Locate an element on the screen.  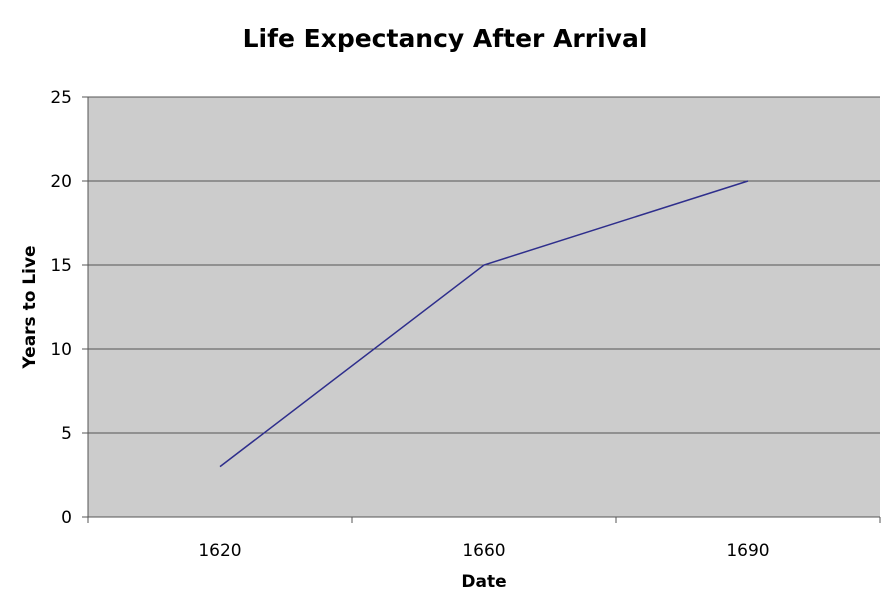
x-tick-label: 1660 is located at coordinates (483, 551).